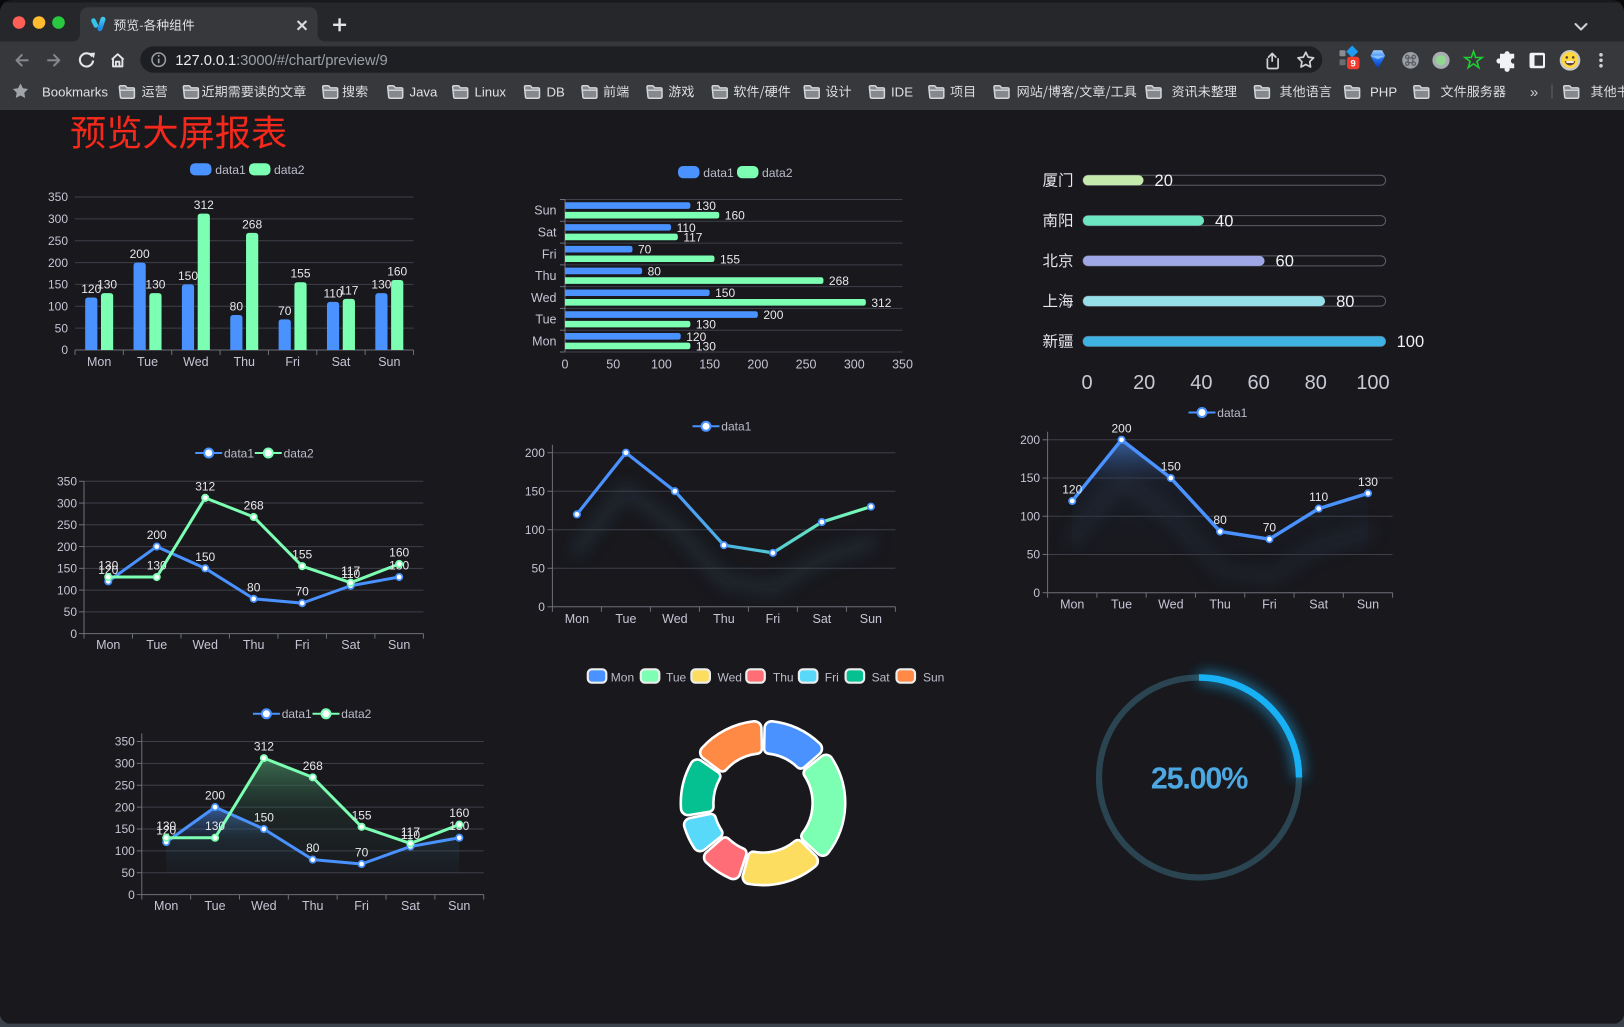 The height and width of the screenshot is (1027, 1624). Describe the element at coordinates (75, 91) in the screenshot. I see `svg-text: Bookmarks` at that location.